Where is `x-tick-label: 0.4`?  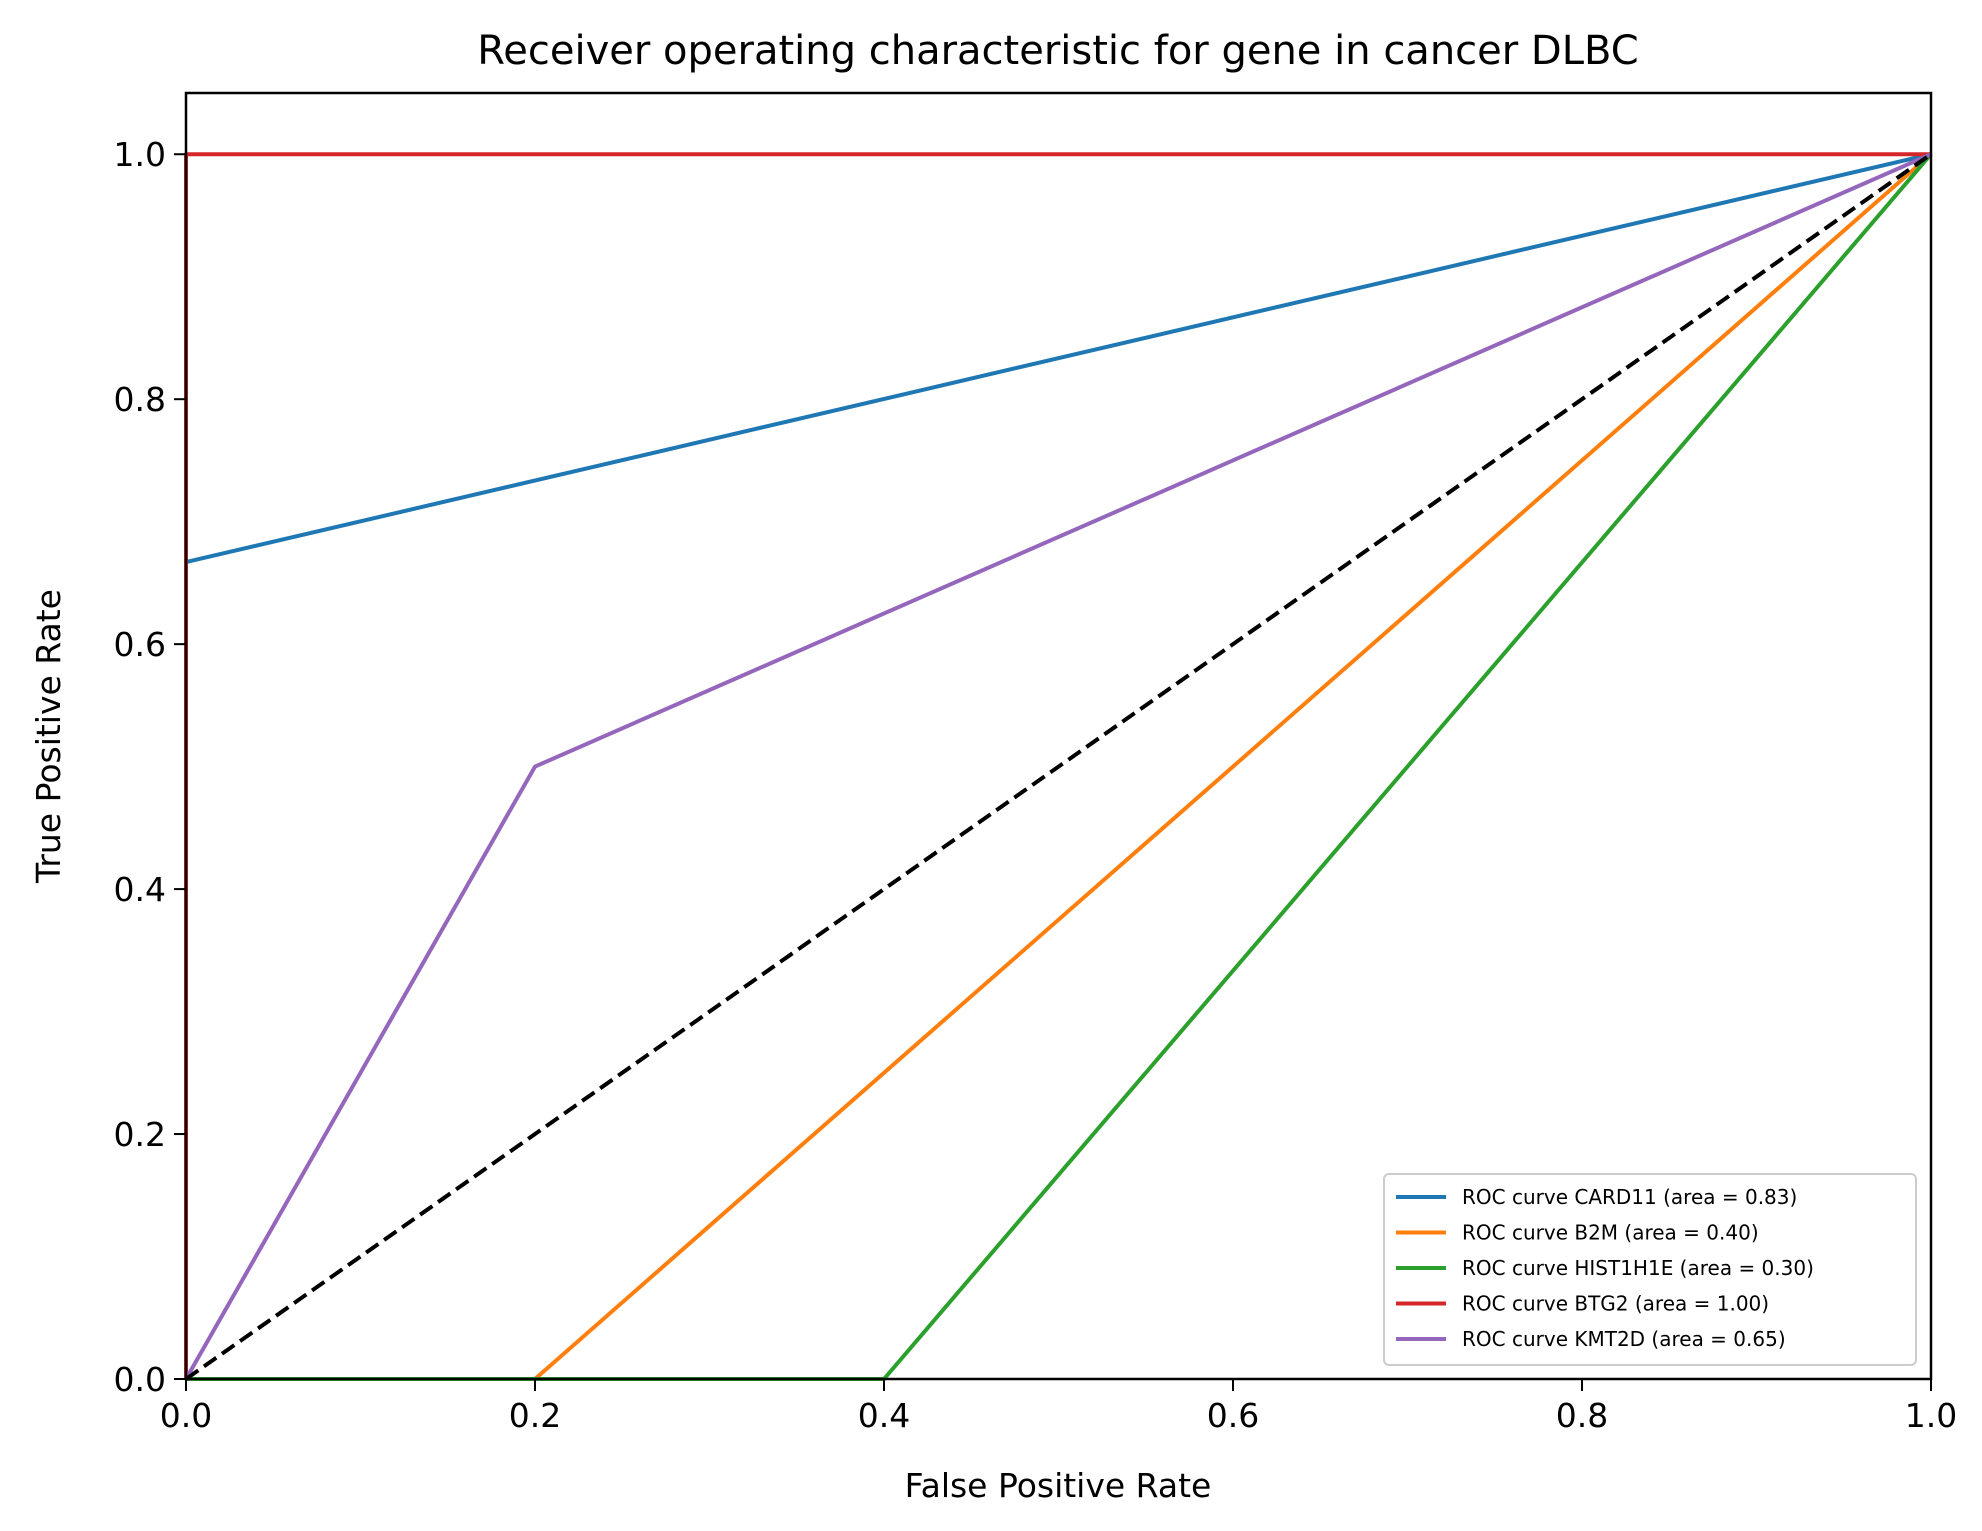 x-tick-label: 0.4 is located at coordinates (884, 1415).